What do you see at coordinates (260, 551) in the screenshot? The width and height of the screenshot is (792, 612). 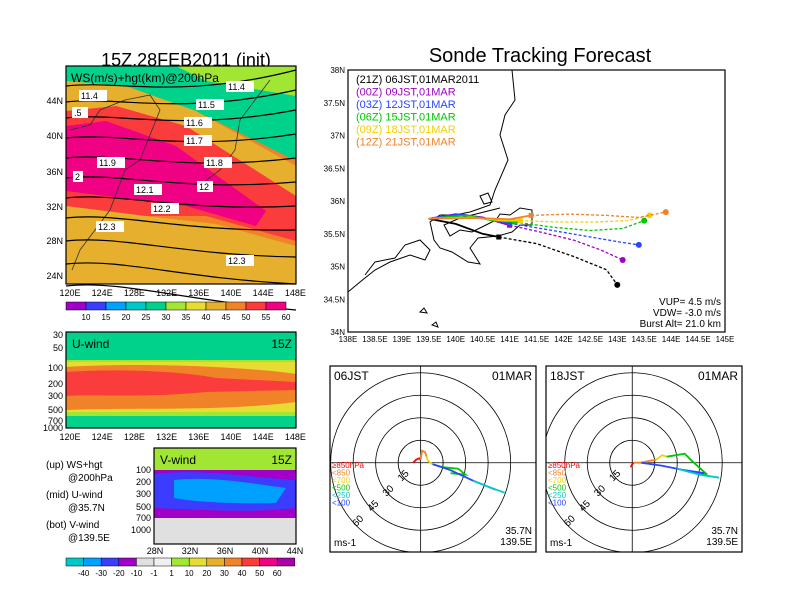 I see `v-lat-tick: 40N` at bounding box center [260, 551].